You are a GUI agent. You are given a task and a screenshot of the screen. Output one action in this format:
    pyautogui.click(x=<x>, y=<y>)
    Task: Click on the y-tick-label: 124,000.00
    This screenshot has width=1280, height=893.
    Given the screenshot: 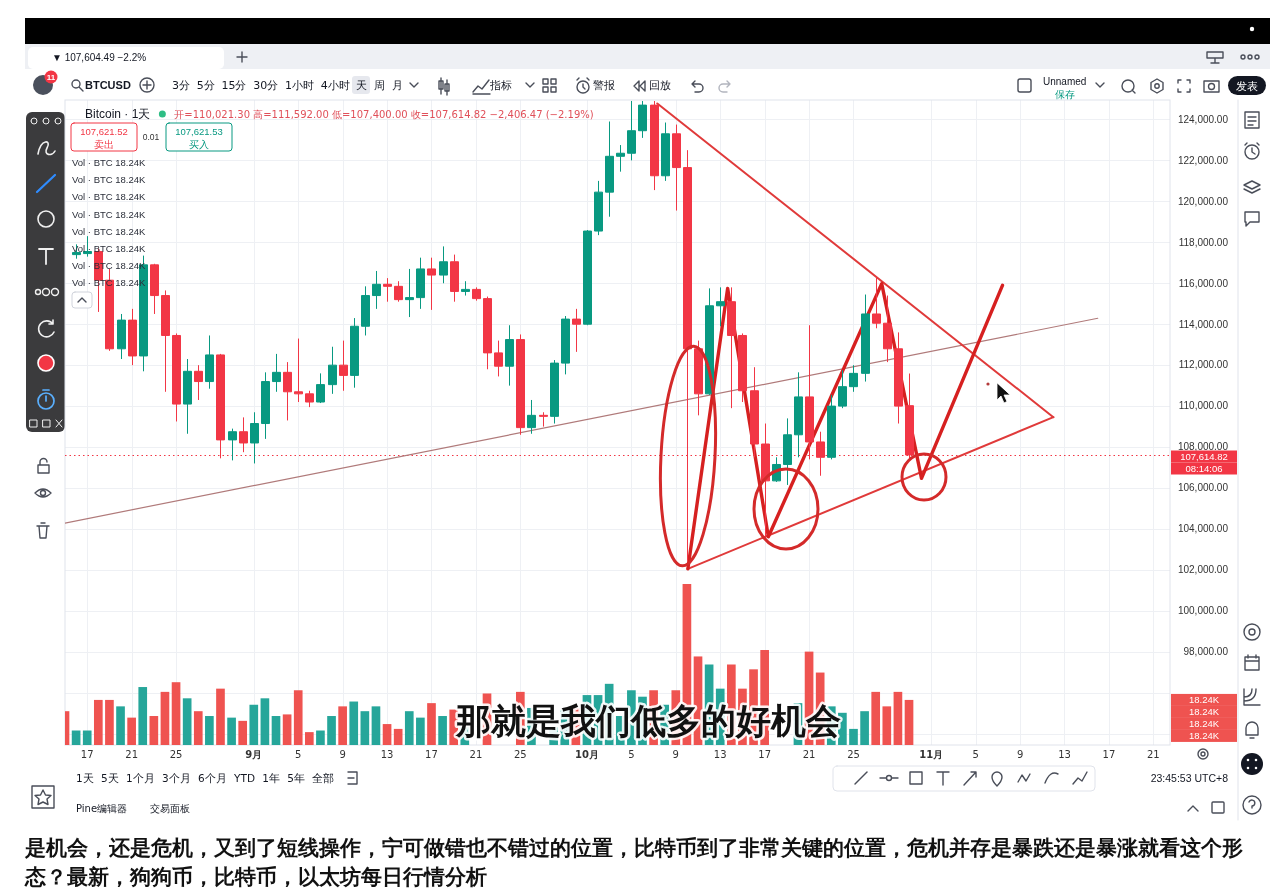 What is the action you would take?
    pyautogui.click(x=1203, y=119)
    